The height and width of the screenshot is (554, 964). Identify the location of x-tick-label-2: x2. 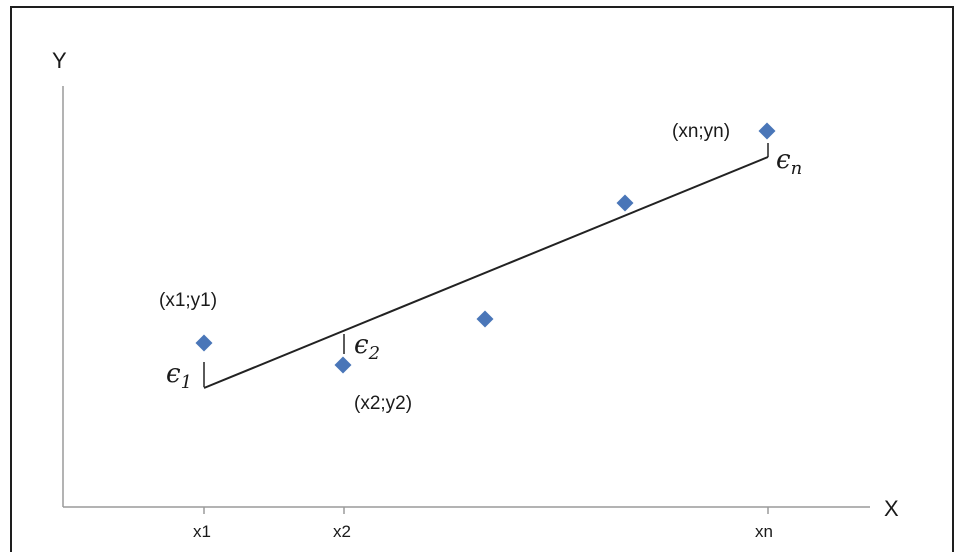
(342, 531).